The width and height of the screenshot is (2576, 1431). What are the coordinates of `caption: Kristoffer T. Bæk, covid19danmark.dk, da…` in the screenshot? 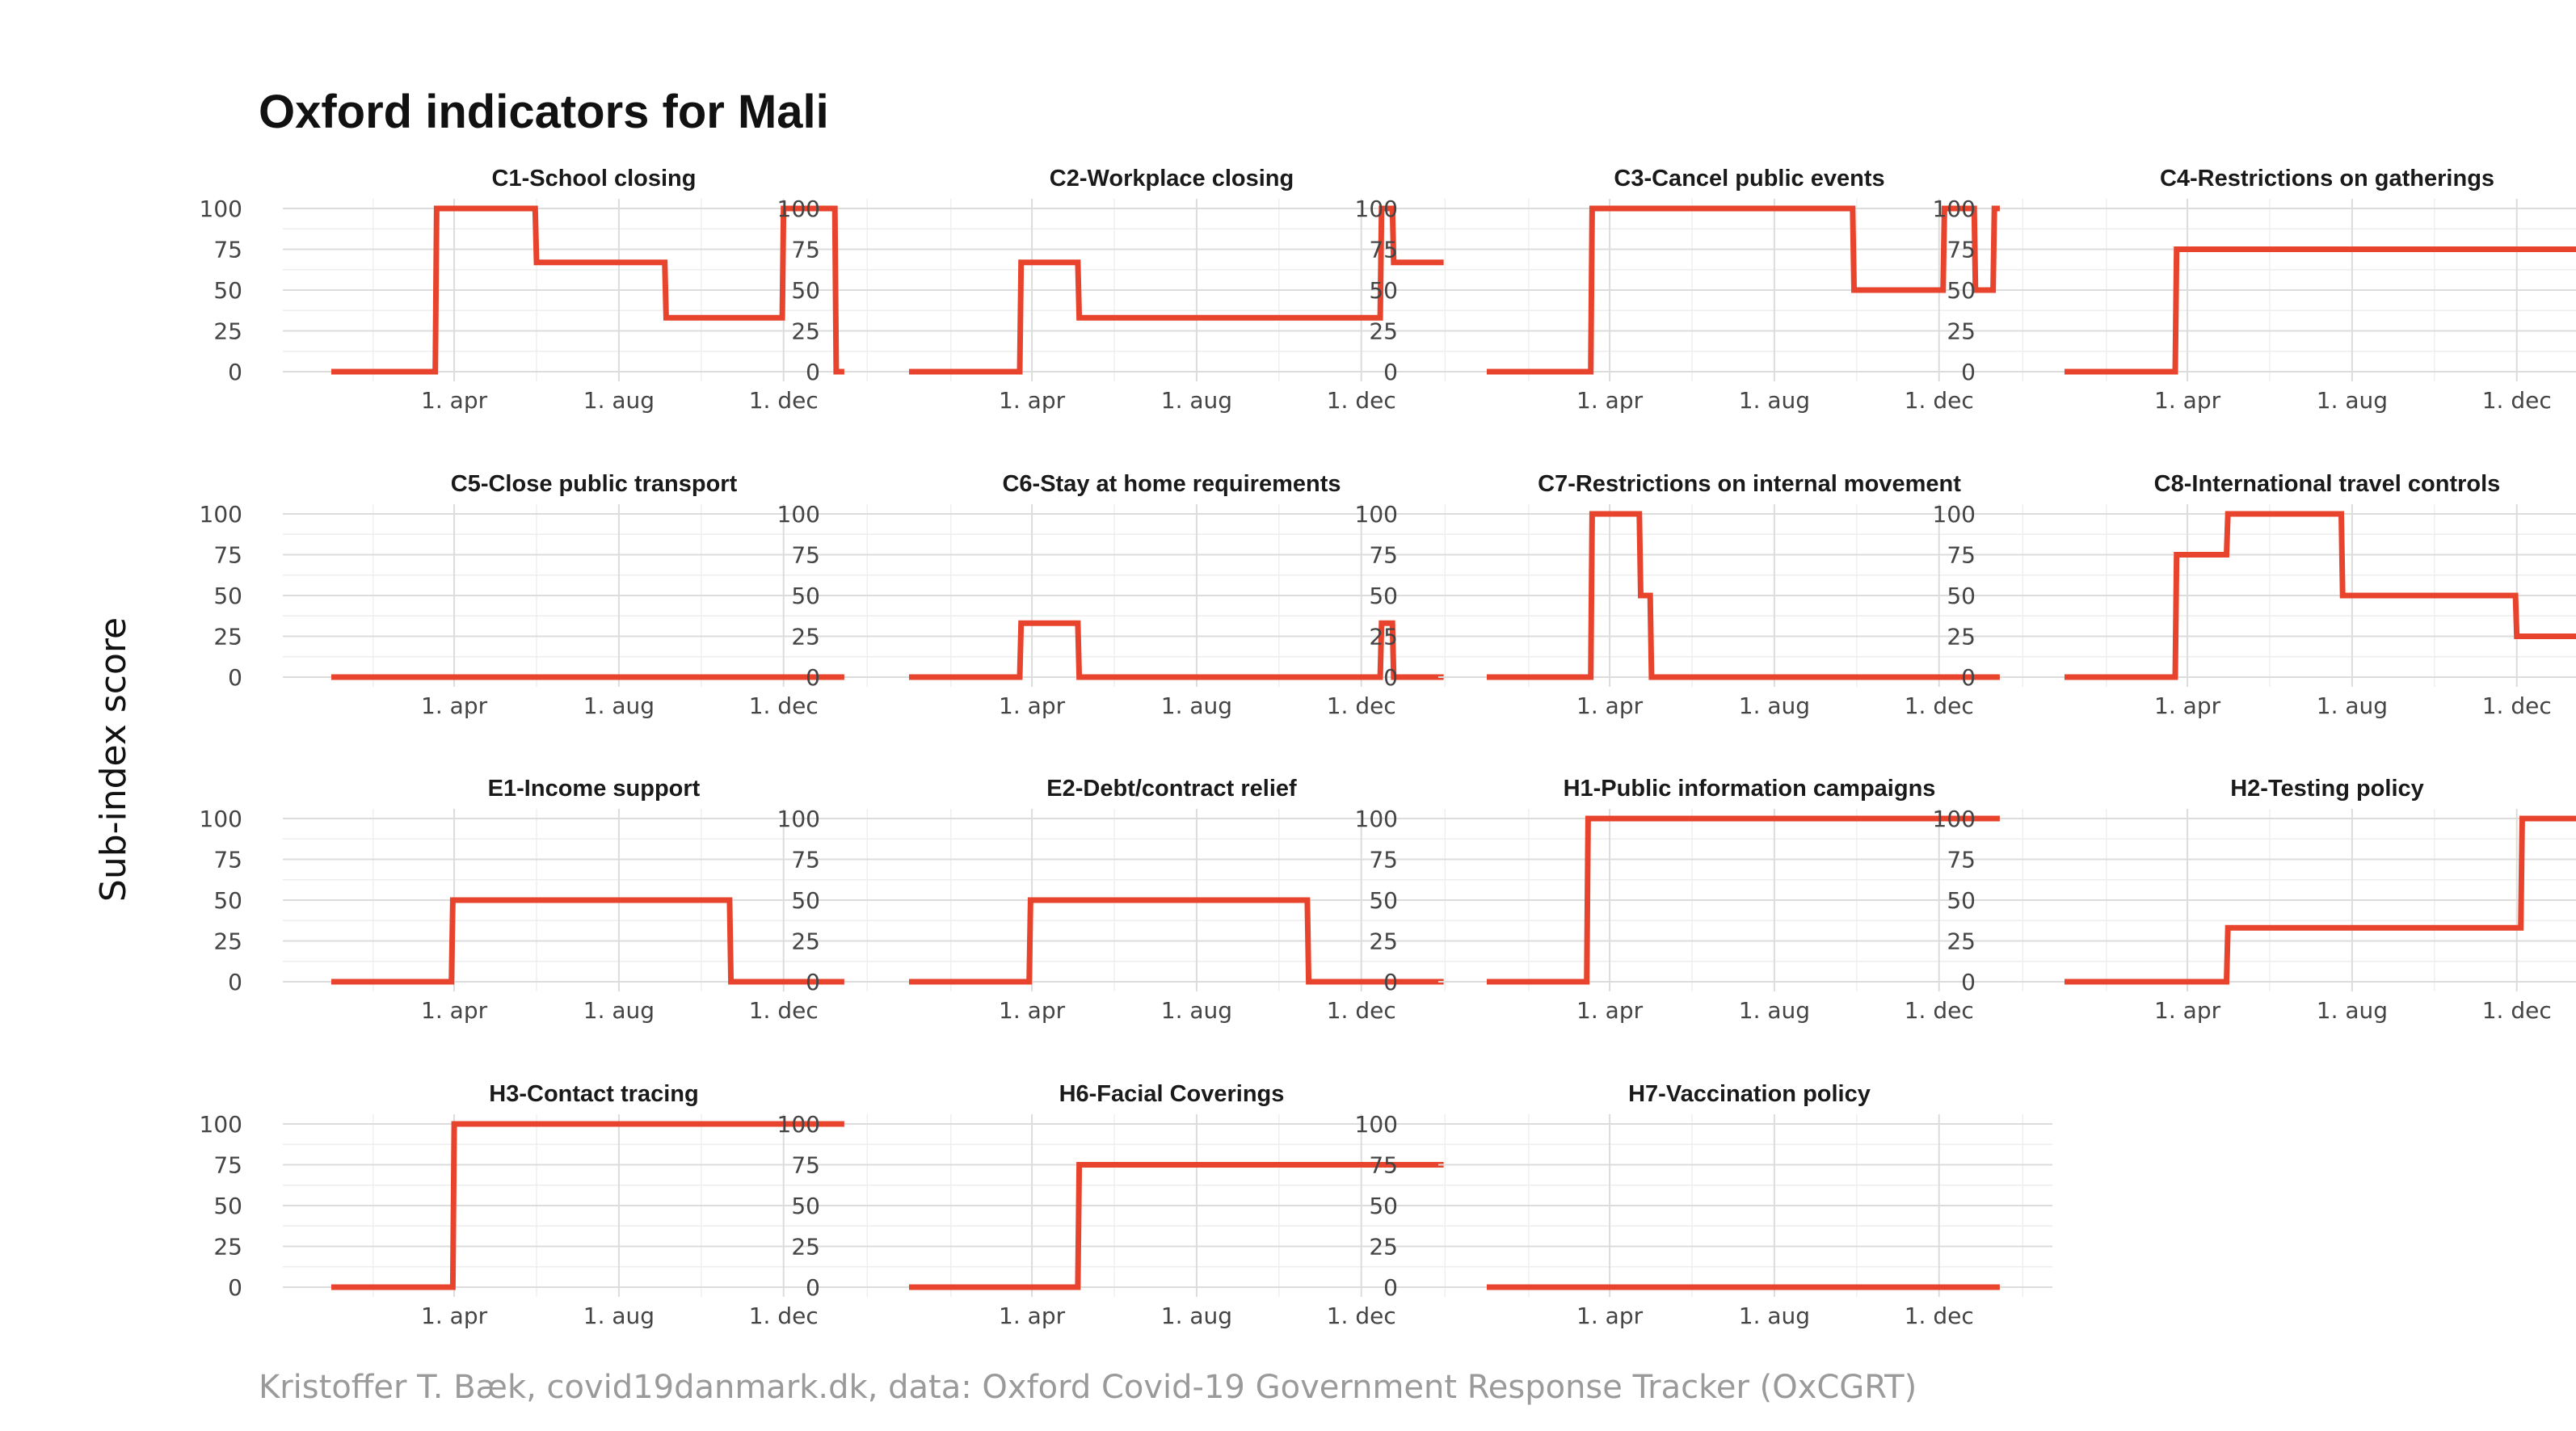 It's located at (1088, 1387).